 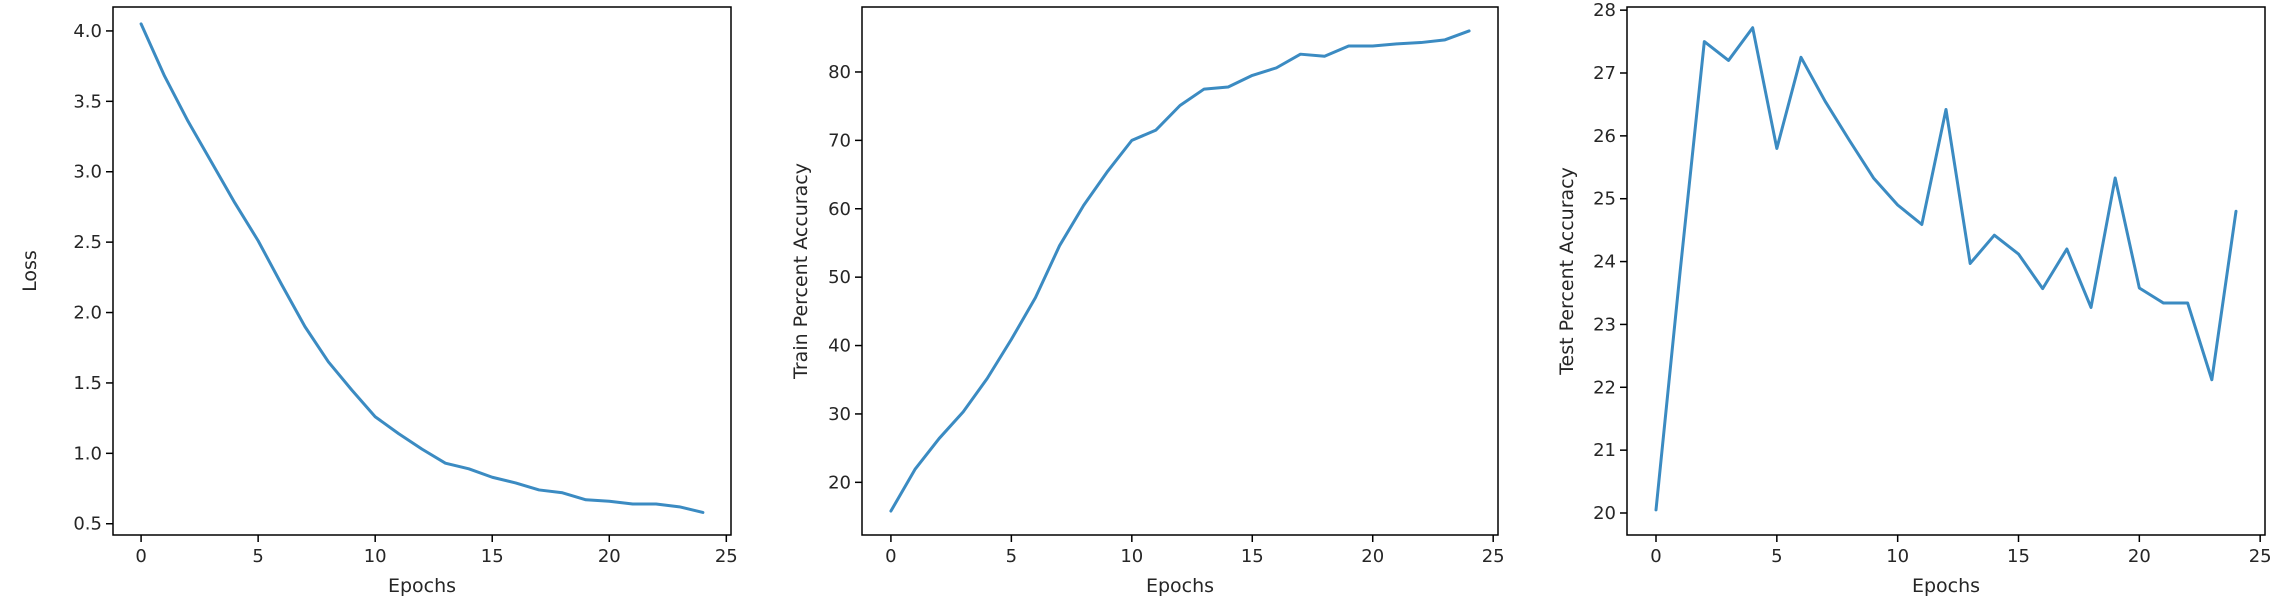 What do you see at coordinates (1776, 556) in the screenshot?
I see `chart-3-x-tick-label-2: 5` at bounding box center [1776, 556].